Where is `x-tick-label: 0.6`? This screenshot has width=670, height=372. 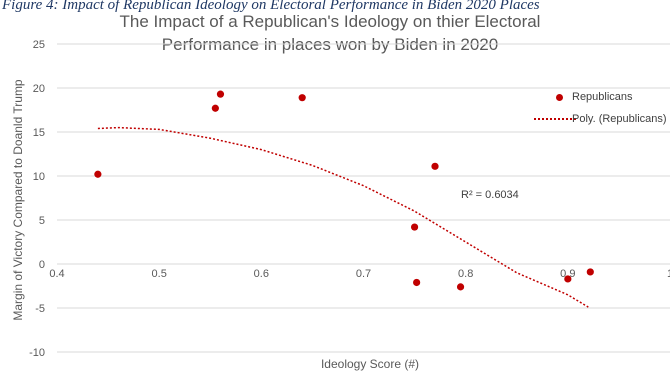 x-tick-label: 0.6 is located at coordinates (261, 274).